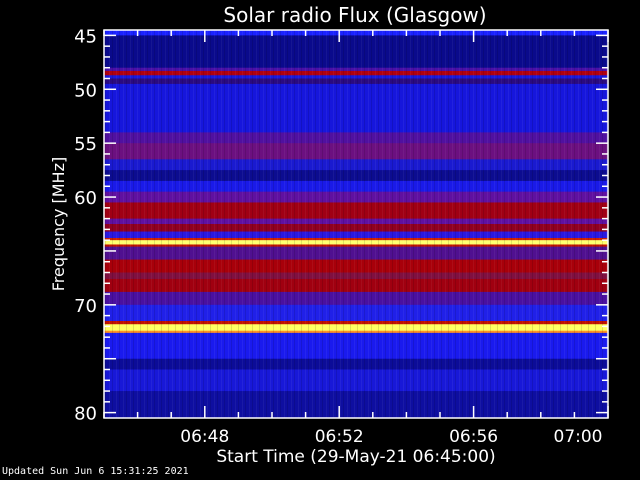 The image size is (640, 480). I want to click on chart-title: Solar radio Flux (Glasgow), so click(354, 15).